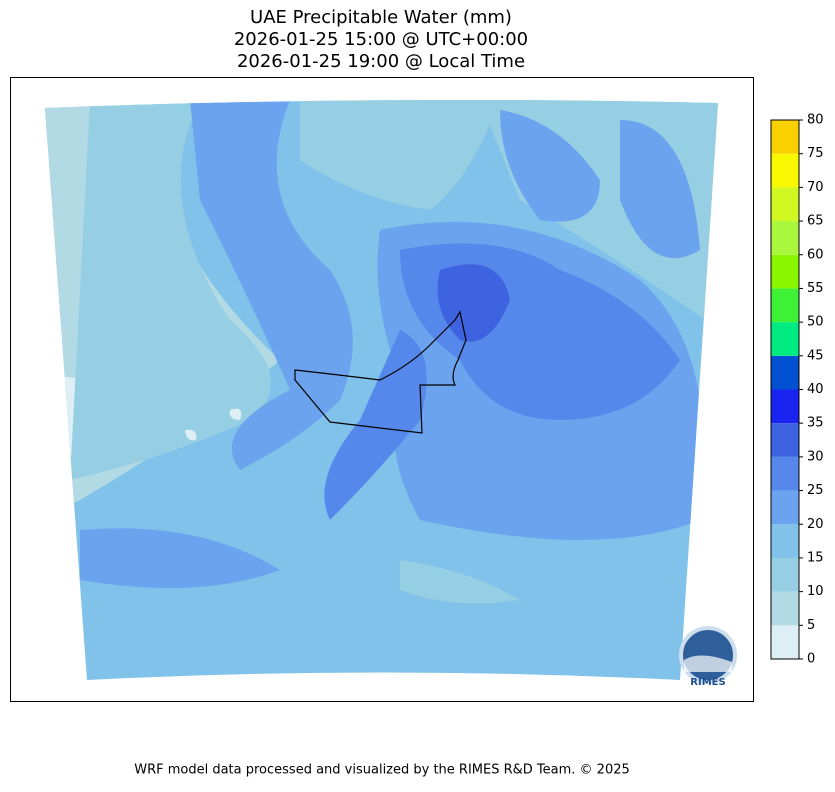 Image resolution: width=835 pixels, height=792 pixels. Describe the element at coordinates (815, 591) in the screenshot. I see `colorbar-tick-label: 10` at that location.